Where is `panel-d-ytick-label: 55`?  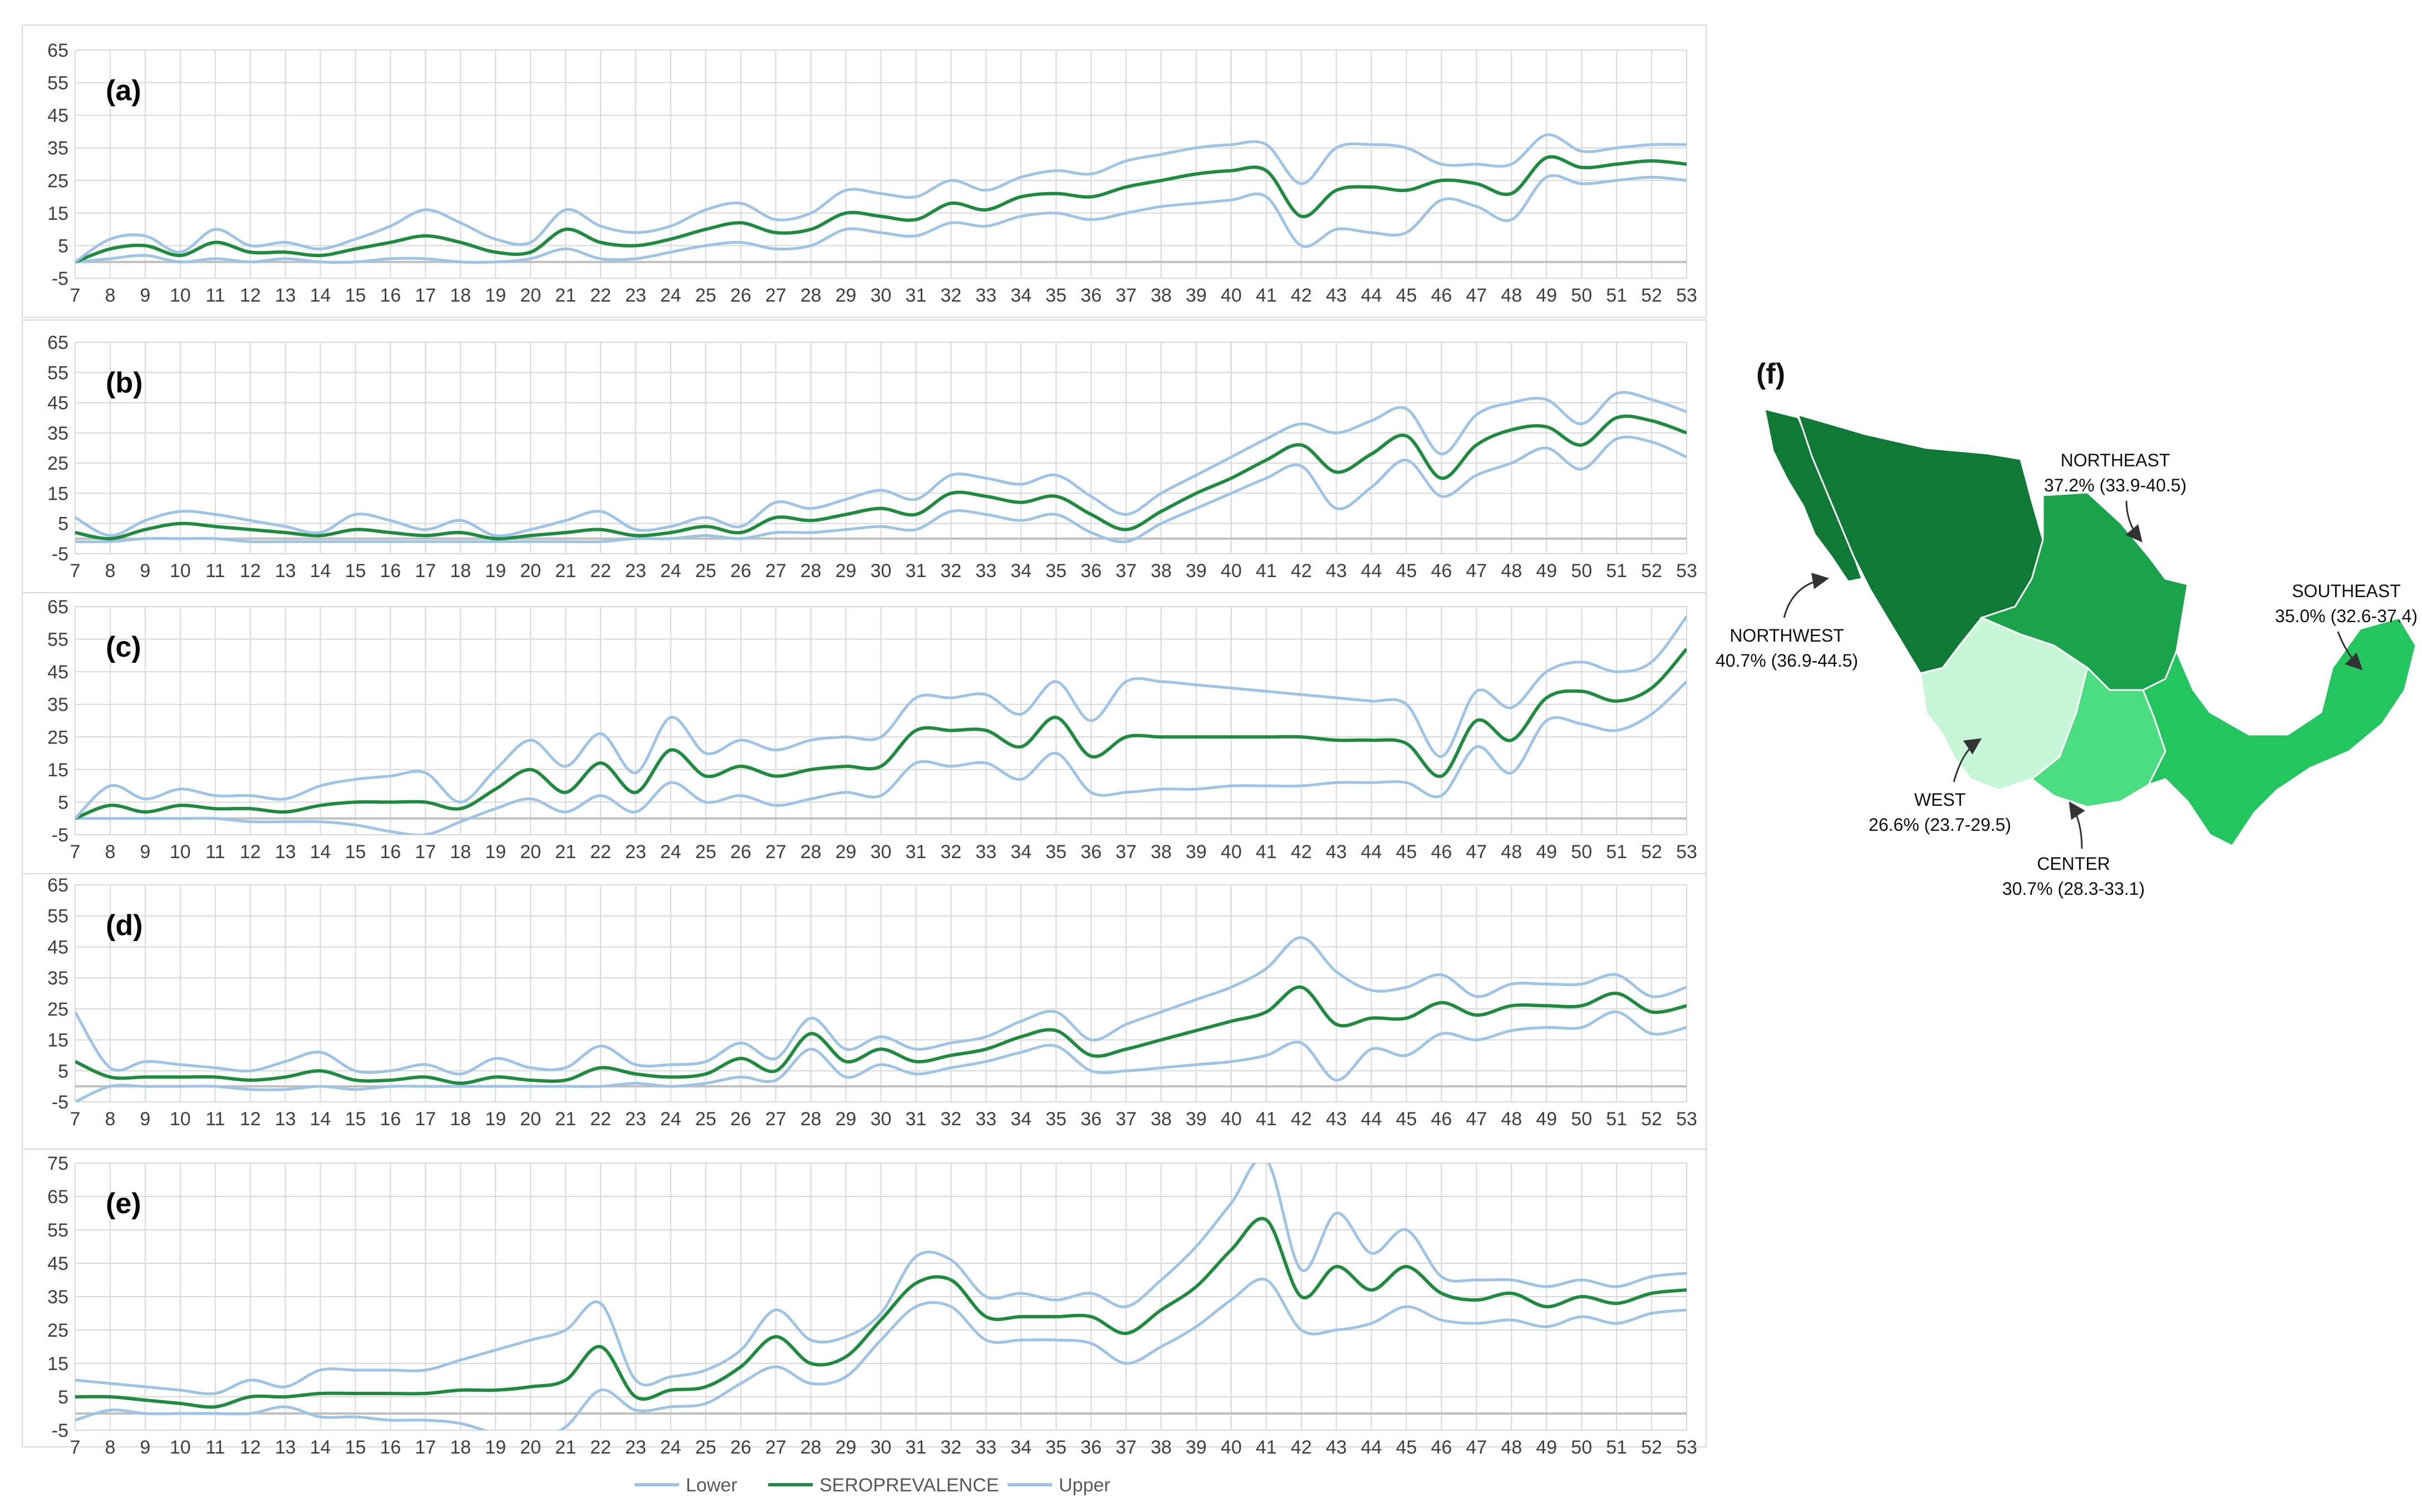
panel-d-ytick-label: 55 is located at coordinates (57, 916).